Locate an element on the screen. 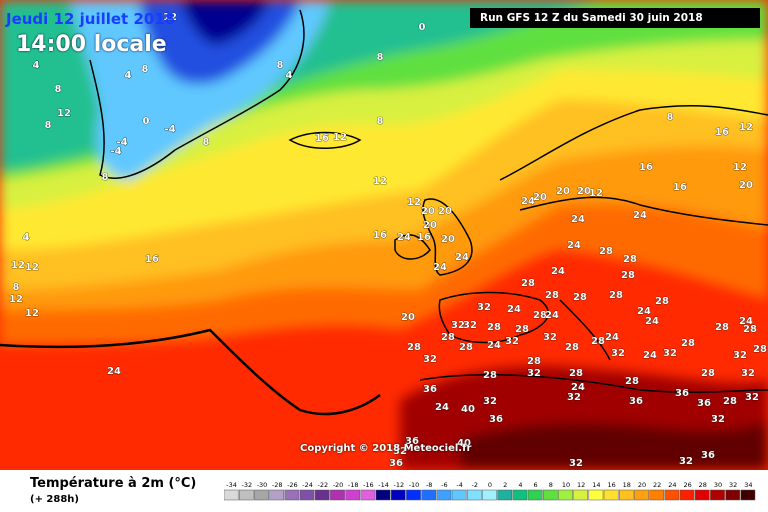  scale-tick-label: 2 is located at coordinates (505, 485).